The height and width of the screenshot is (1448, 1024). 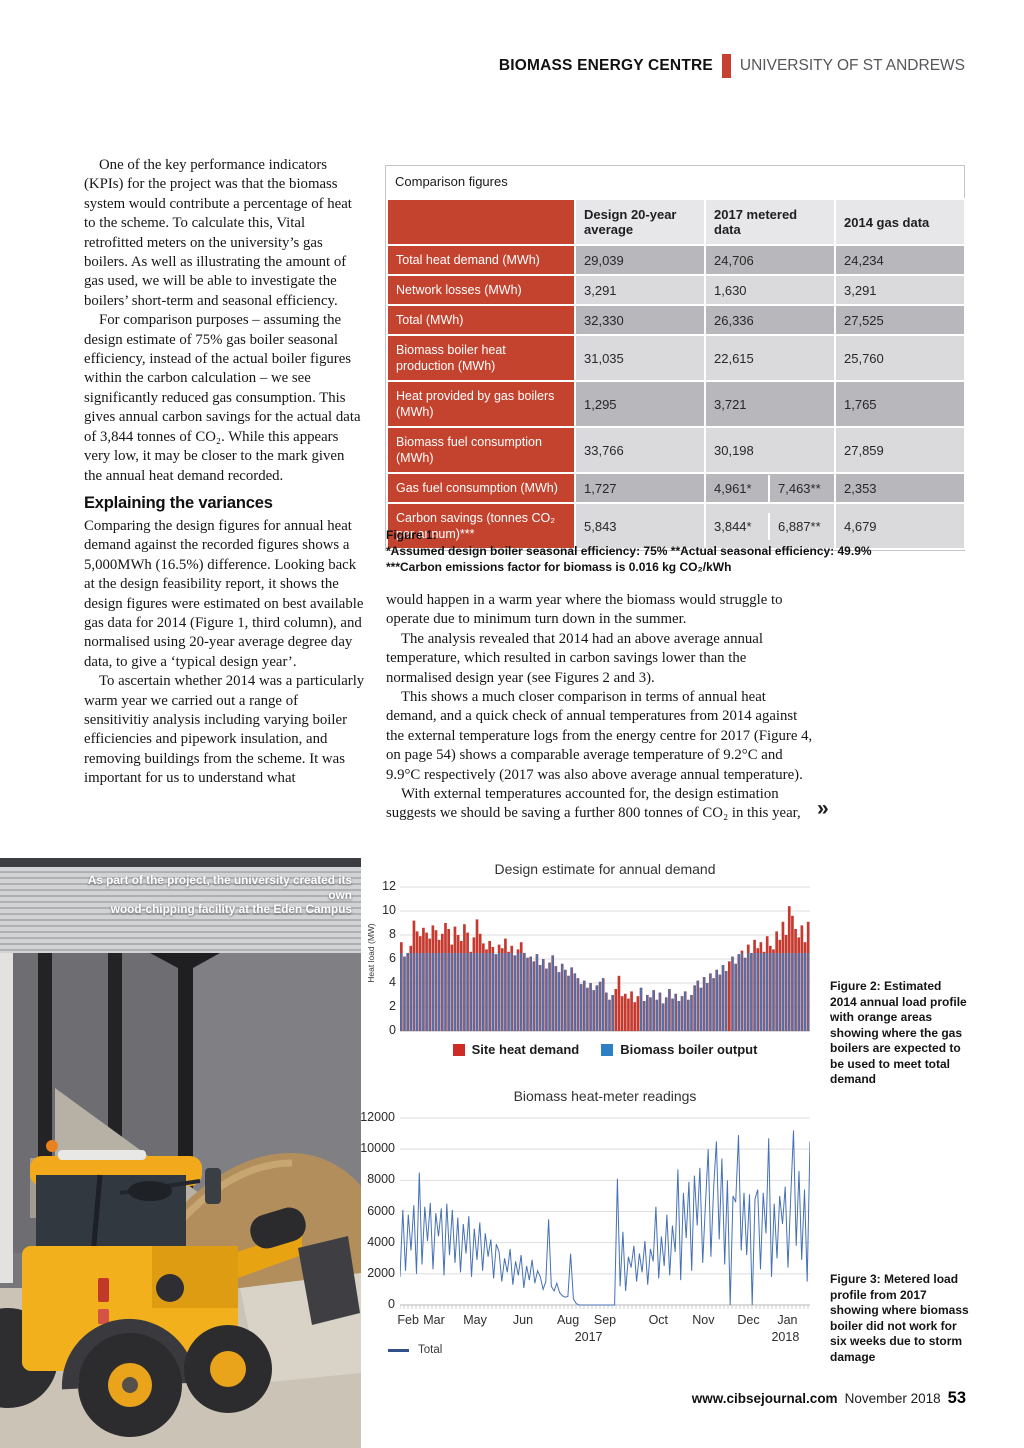 I want to click on chart2-month-label: Dec, so click(x=748, y=1320).